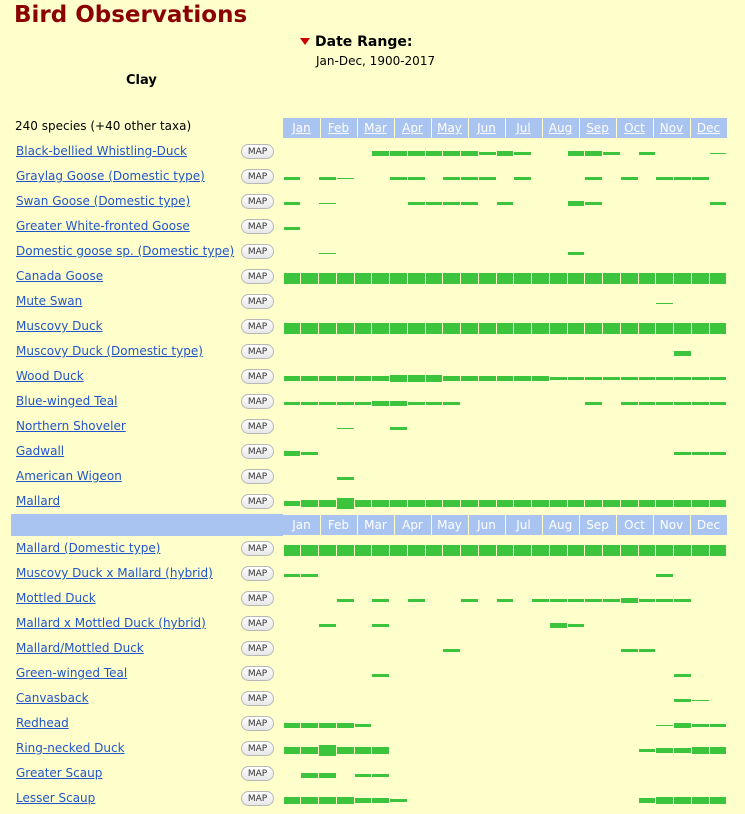 This screenshot has height=814, width=745. Describe the element at coordinates (56, 598) in the screenshot. I see `species-link: Mottled Duck` at that location.